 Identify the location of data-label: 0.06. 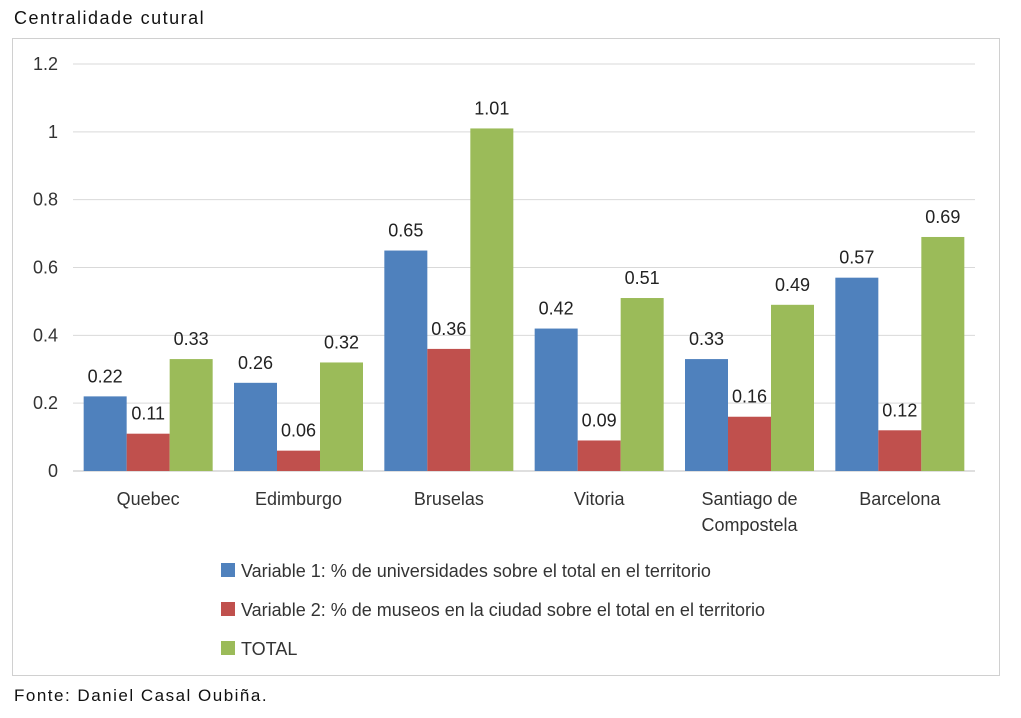
(298, 431).